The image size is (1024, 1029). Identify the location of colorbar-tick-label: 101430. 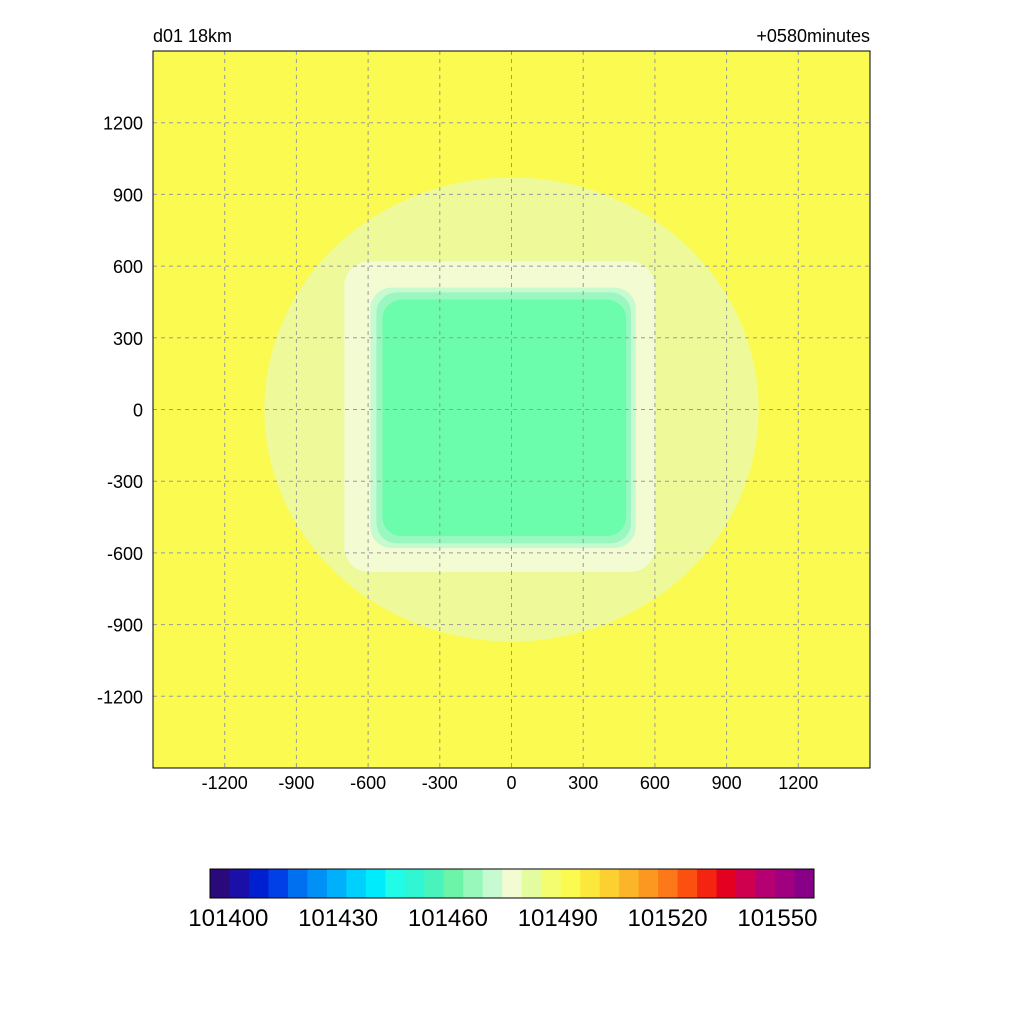
(338, 918).